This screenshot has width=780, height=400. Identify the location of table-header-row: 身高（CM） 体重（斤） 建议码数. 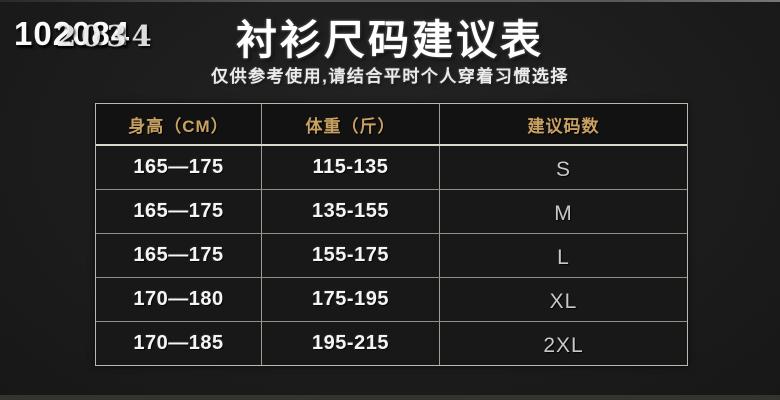
(391, 125).